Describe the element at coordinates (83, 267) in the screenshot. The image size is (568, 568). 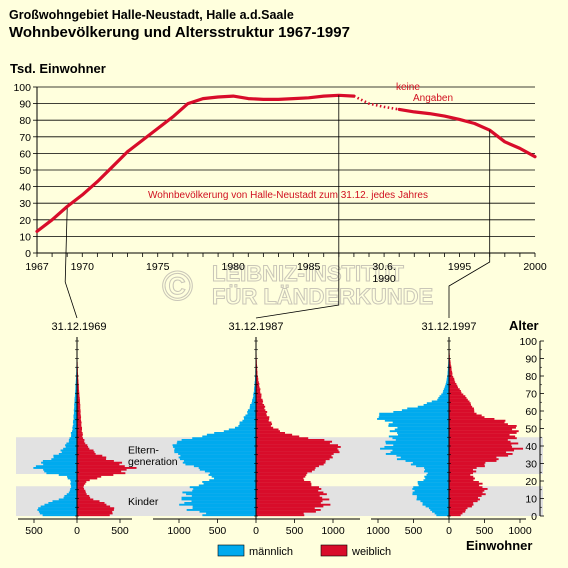
I see `line-x-tick-label: 1970` at that location.